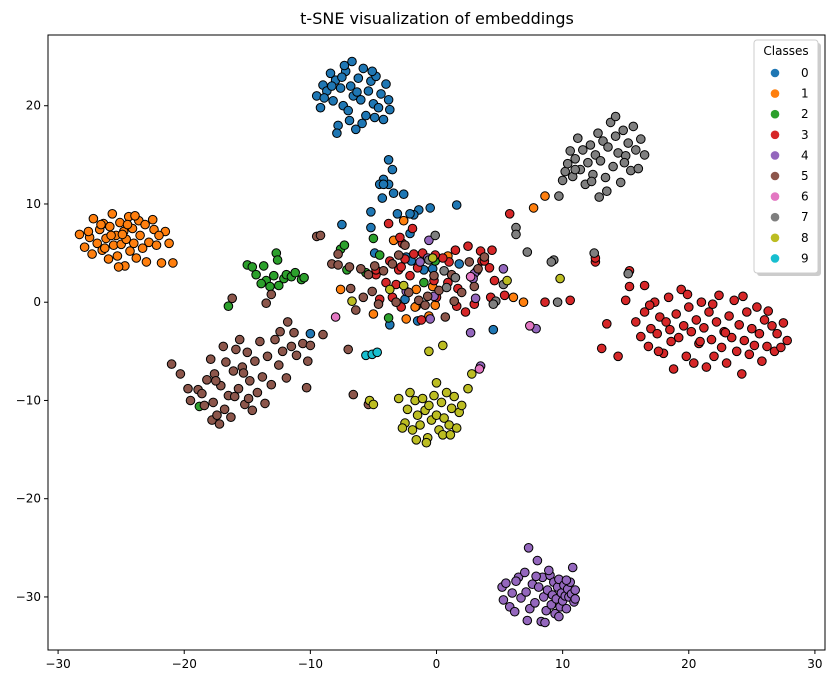  What do you see at coordinates (814, 664) in the screenshot?
I see `x-tick-label: 30` at bounding box center [814, 664].